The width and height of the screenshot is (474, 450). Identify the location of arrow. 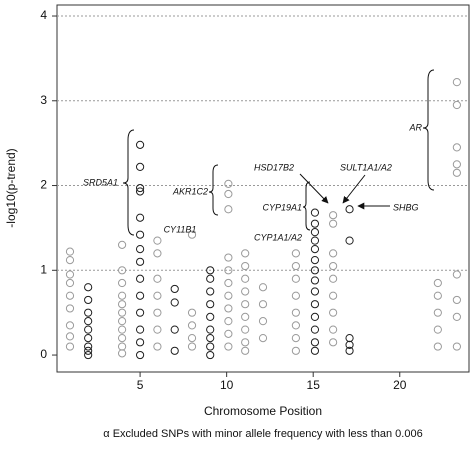
(354, 189).